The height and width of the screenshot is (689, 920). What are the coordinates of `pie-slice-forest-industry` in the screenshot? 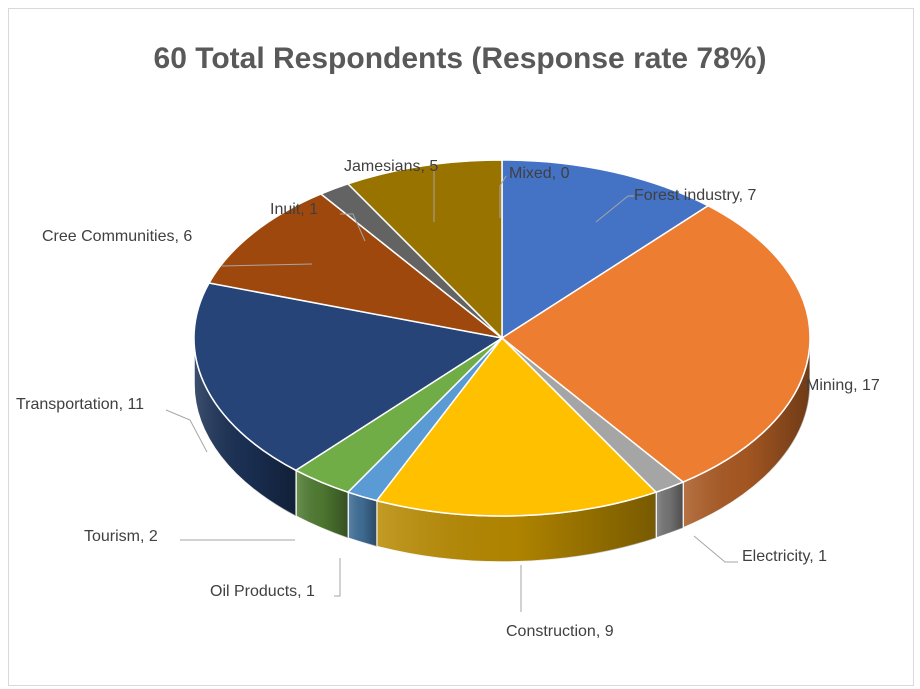 It's located at (605, 249).